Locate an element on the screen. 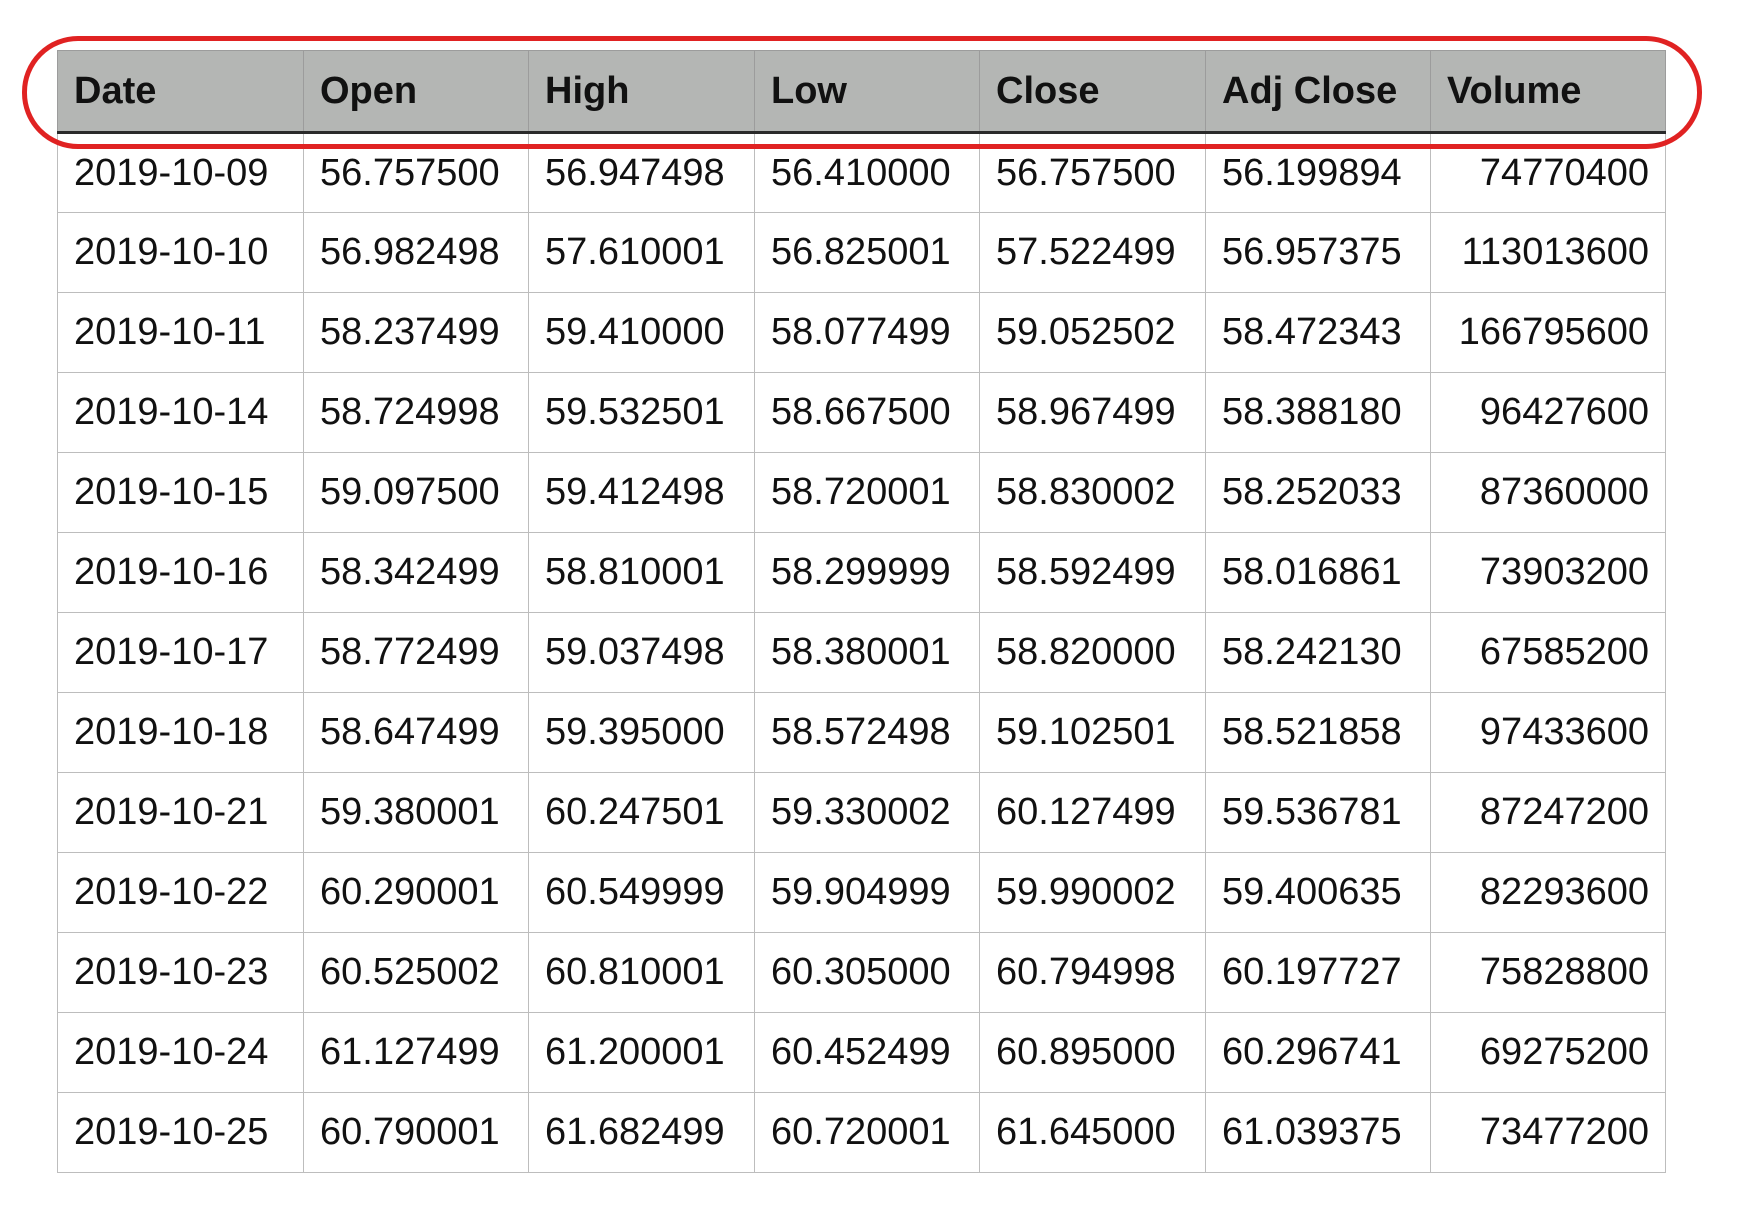  cell-date: 2019-10-17 is located at coordinates (180, 652).